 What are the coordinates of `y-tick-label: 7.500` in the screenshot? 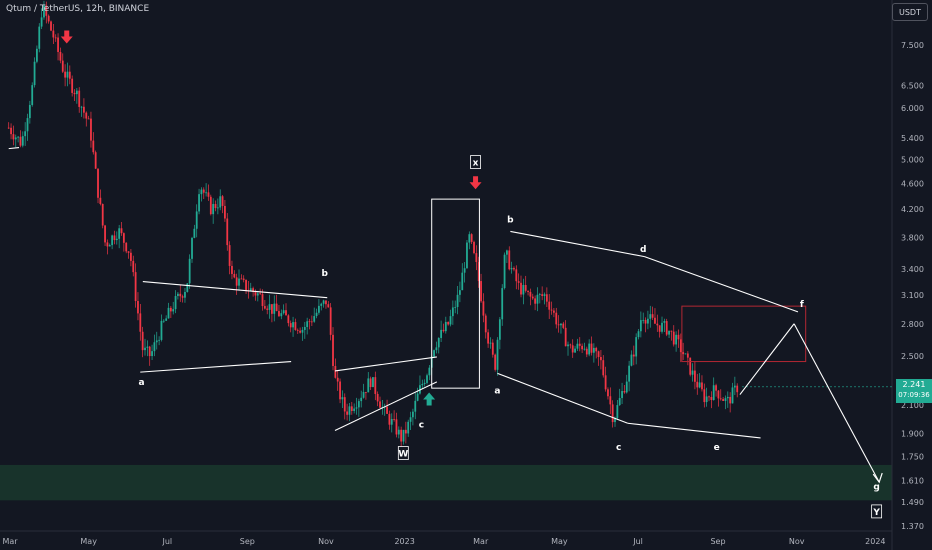 It's located at (912, 45).